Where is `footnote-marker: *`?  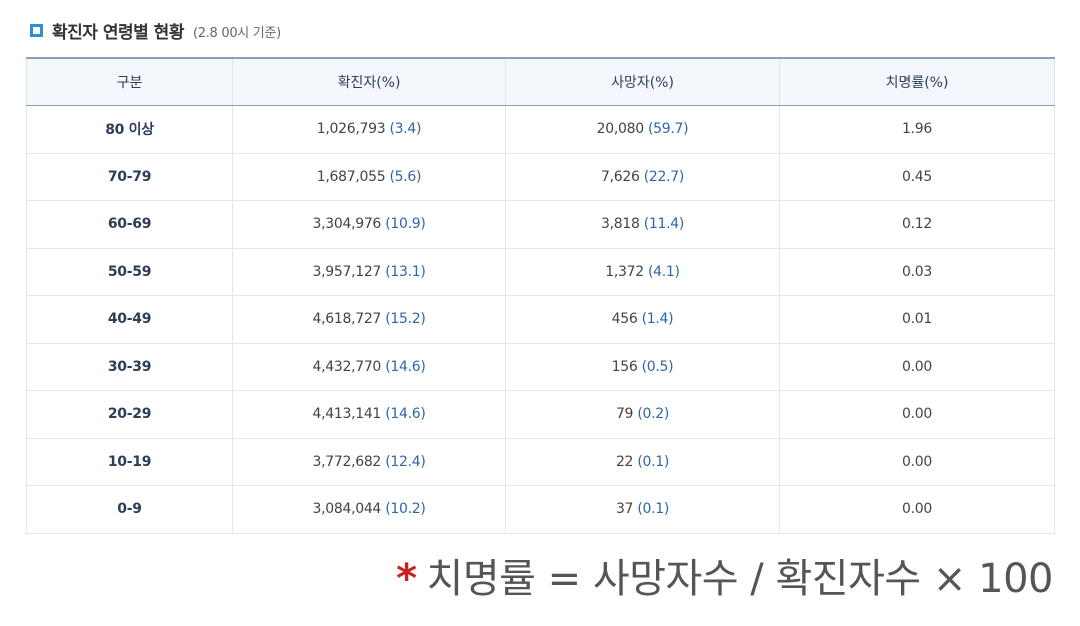
footnote-marker: * is located at coordinates (406, 579).